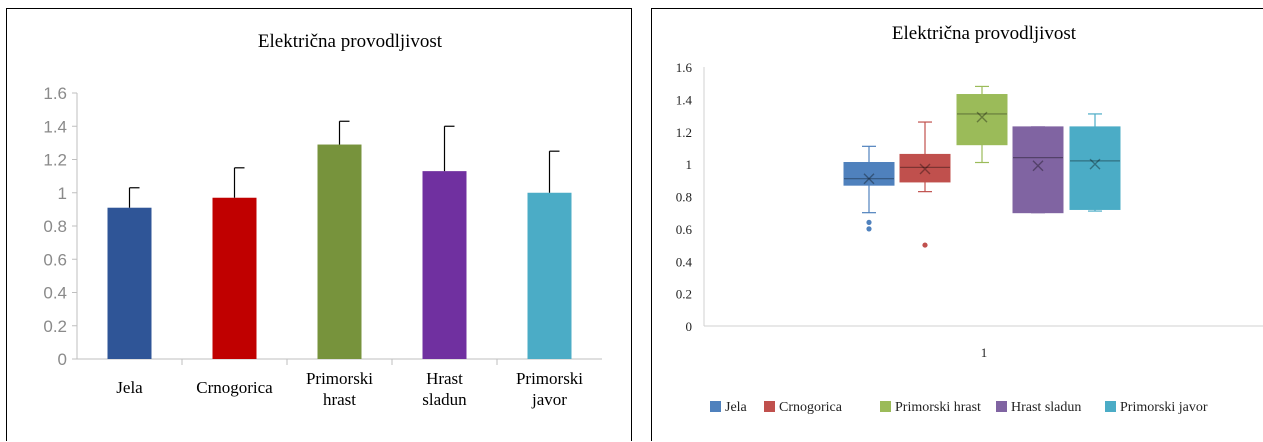 This screenshot has height=442, width=1263. Describe the element at coordinates (984, 352) in the screenshot. I see `x-tick-label: 1` at that location.